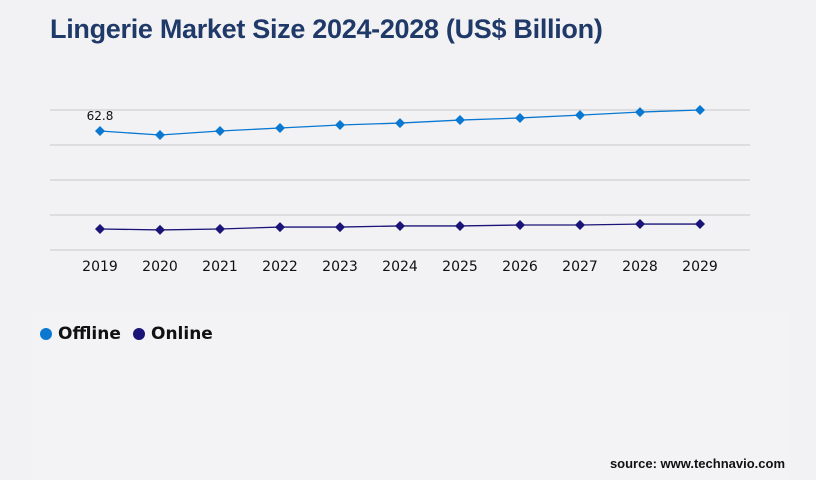  Describe the element at coordinates (139, 334) in the screenshot. I see `online-marker-icon` at that location.